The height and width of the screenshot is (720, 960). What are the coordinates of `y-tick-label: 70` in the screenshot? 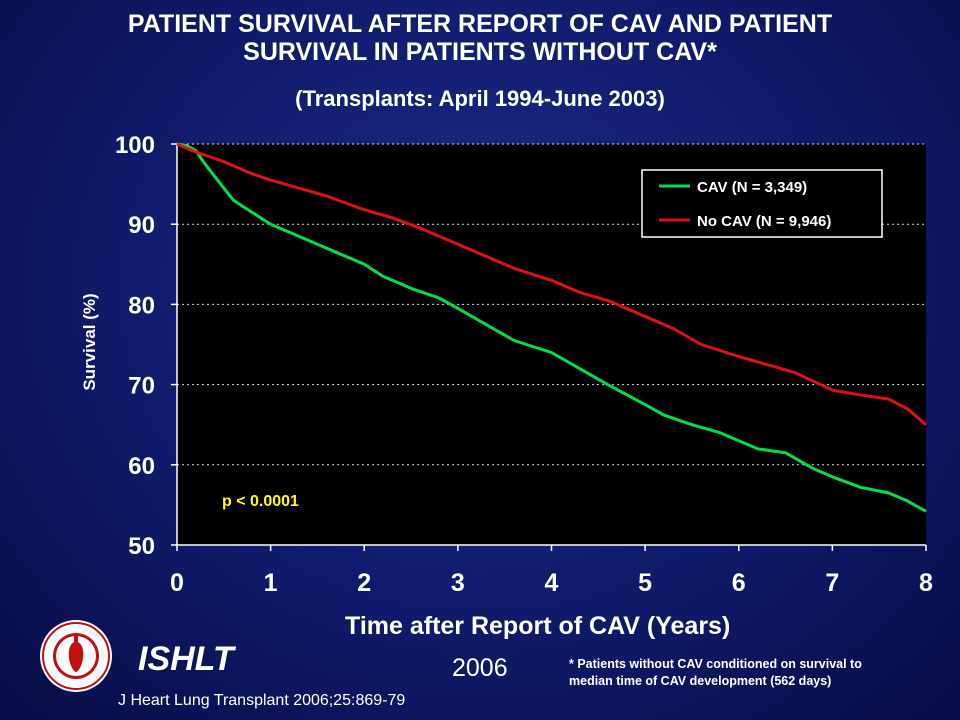 It's located at (141, 386).